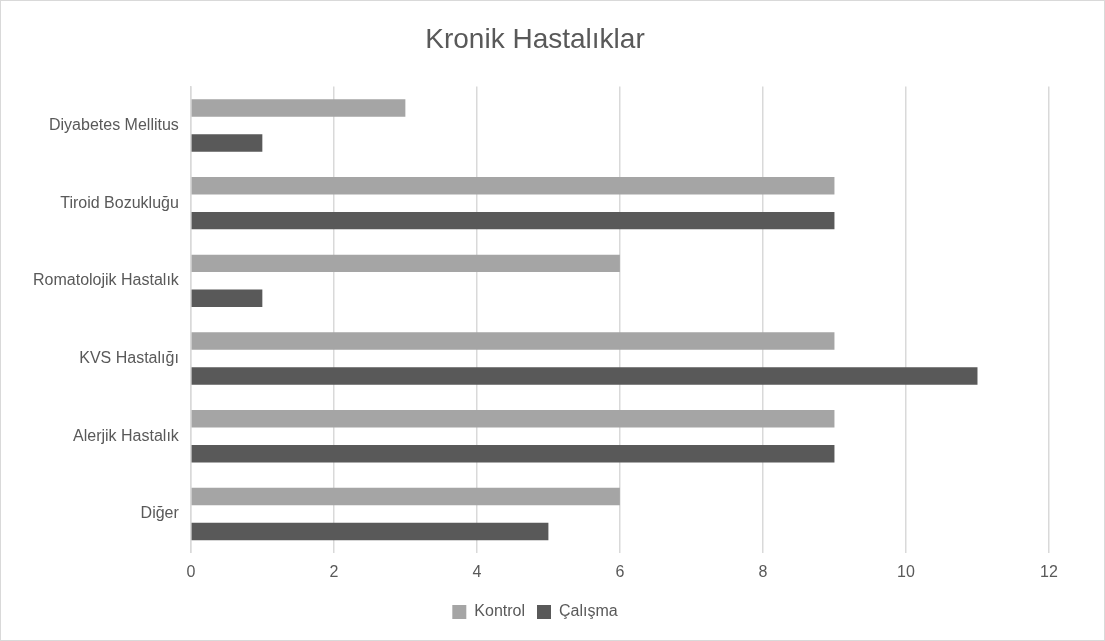 The width and height of the screenshot is (1105, 641). I want to click on y-tick-label: Tiroid Bozukluğu, so click(119, 202).